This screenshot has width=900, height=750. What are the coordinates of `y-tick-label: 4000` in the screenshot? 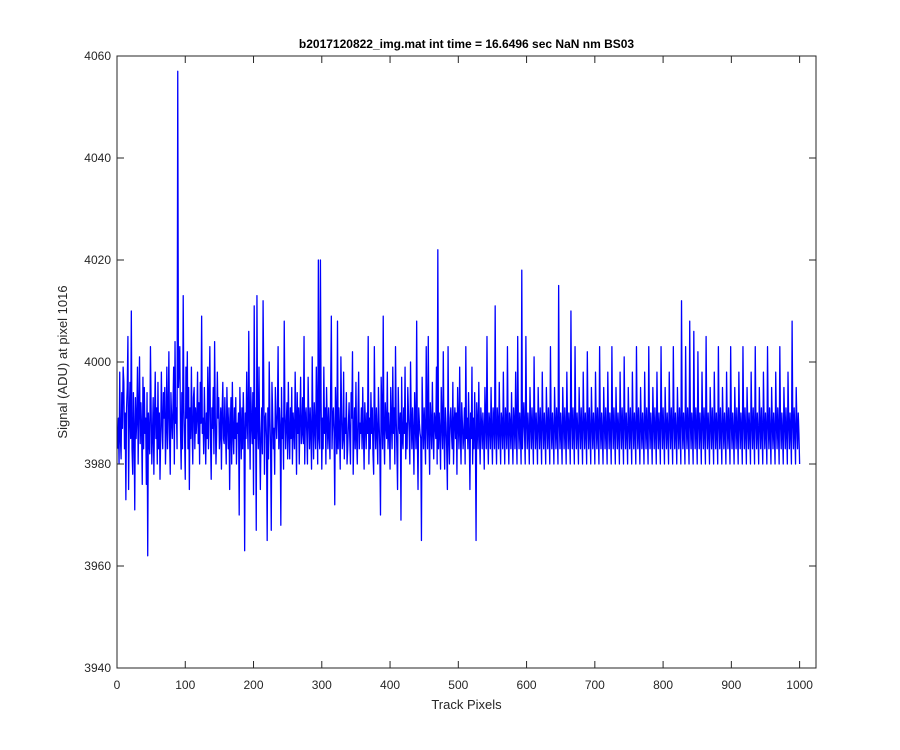 It's located at (97, 362).